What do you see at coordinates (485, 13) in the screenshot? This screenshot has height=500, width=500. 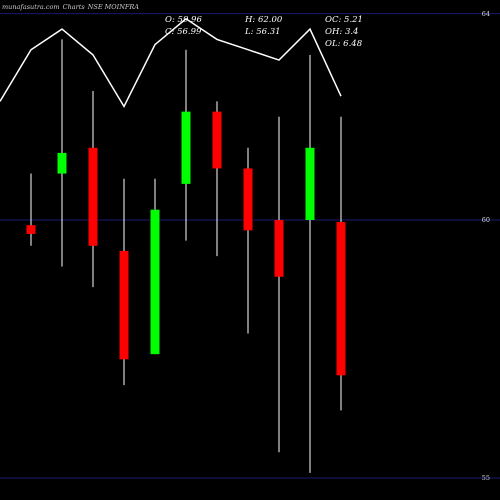 I see `y-tick-label: 64` at bounding box center [485, 13].